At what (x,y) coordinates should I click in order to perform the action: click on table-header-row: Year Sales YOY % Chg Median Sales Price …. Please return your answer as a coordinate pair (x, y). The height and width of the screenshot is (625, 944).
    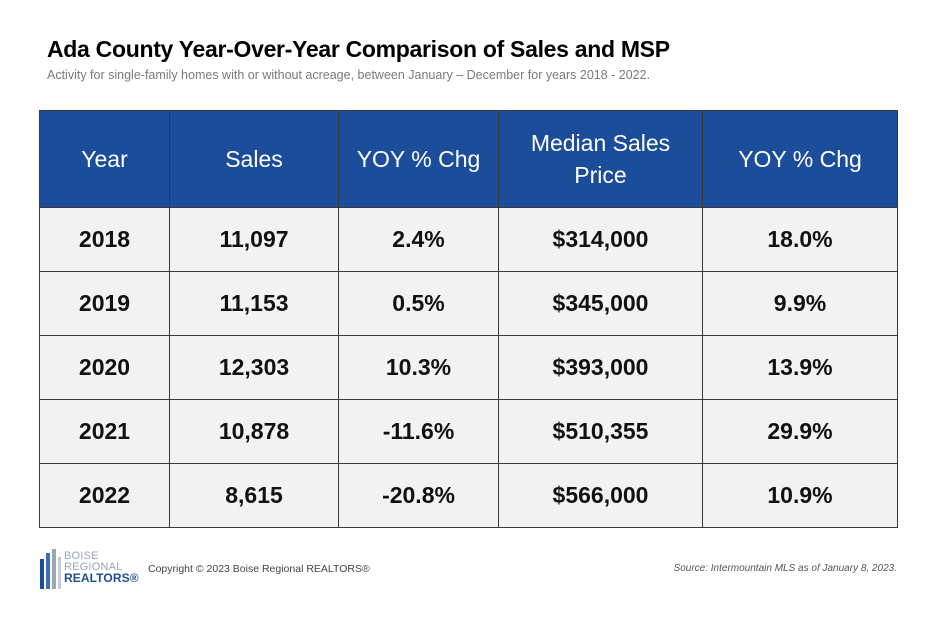
    Looking at the image, I should click on (468, 159).